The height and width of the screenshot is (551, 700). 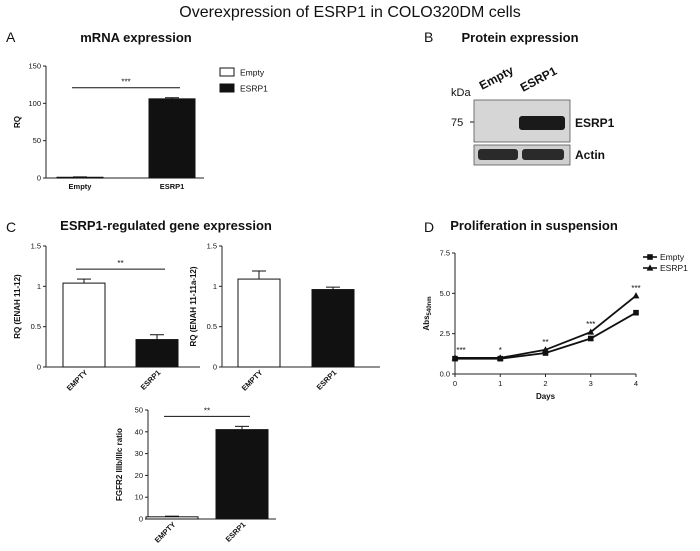 I want to click on y-tick-label: 0.0, so click(x=445, y=374).